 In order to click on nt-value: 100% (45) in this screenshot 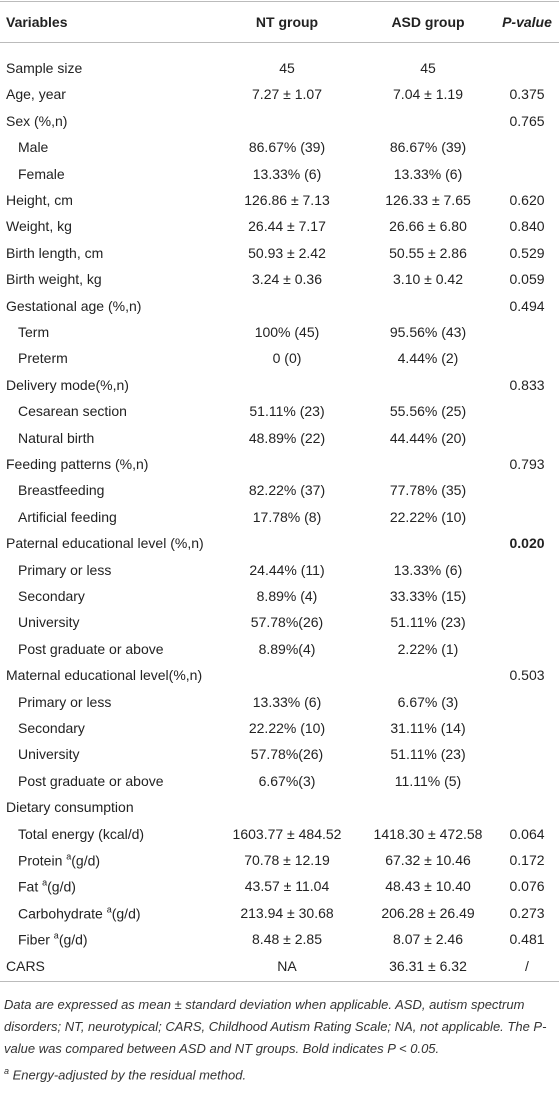, I will do `click(287, 332)`.